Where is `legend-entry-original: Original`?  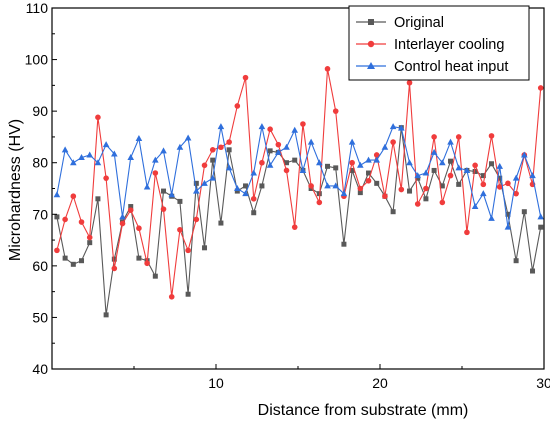
legend-entry-original: Original is located at coordinates (400, 23).